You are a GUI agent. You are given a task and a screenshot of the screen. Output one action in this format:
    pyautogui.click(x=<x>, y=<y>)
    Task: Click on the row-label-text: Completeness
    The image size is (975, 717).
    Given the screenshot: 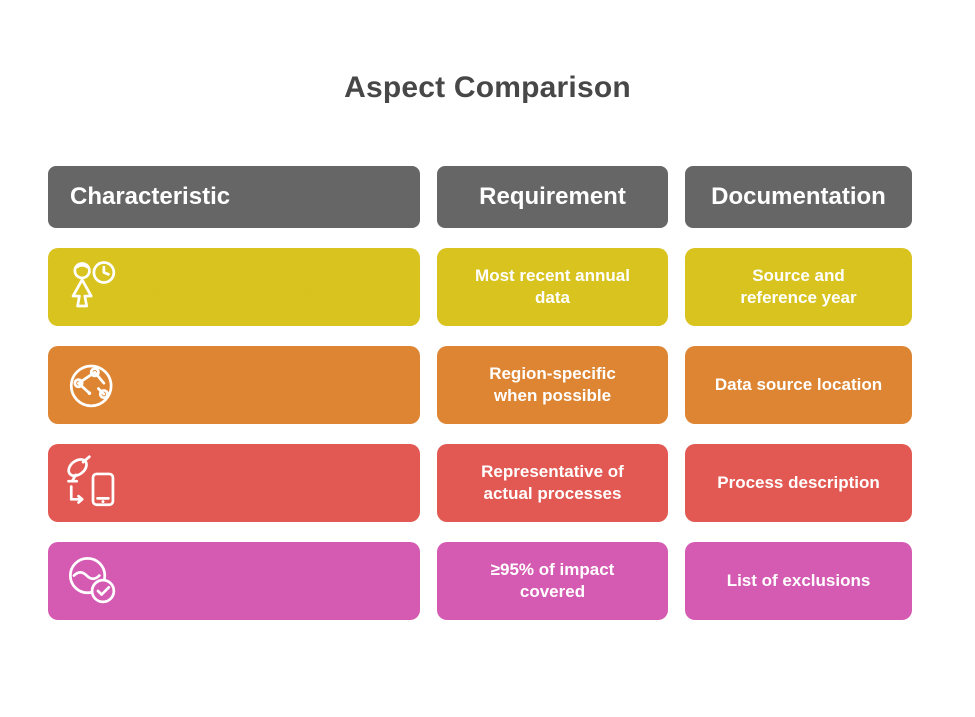 What is the action you would take?
    pyautogui.click(x=219, y=580)
    